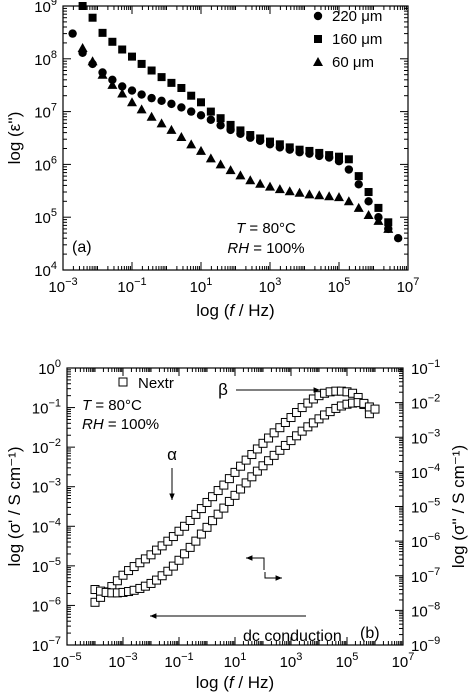 The width and height of the screenshot is (474, 696). I want to click on beta-label-b: β, so click(223, 389).